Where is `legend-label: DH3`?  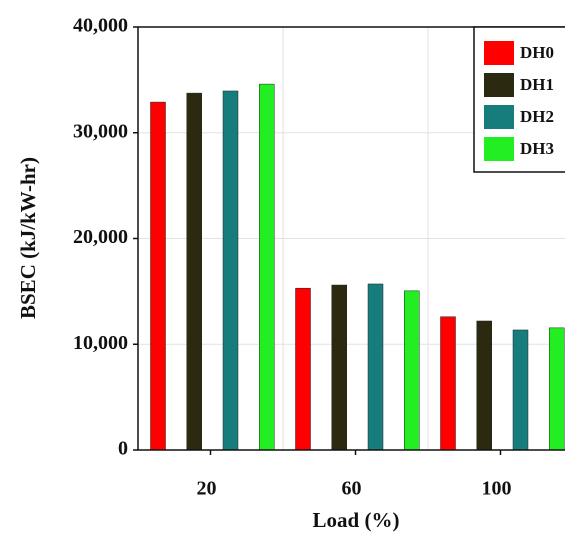
legend-label: DH3 is located at coordinates (537, 148).